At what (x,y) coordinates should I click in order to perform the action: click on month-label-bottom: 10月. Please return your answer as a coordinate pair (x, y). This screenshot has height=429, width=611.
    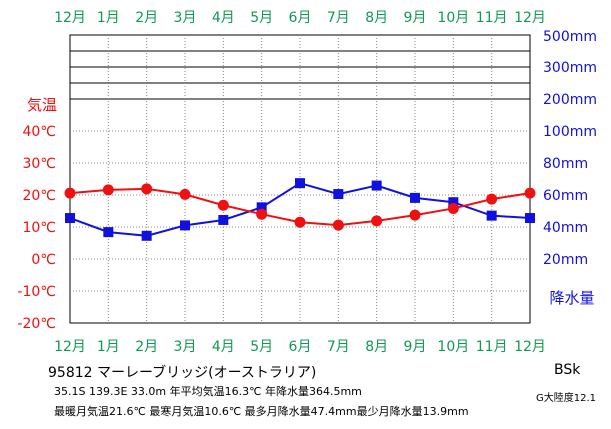
    Looking at the image, I should click on (453, 347).